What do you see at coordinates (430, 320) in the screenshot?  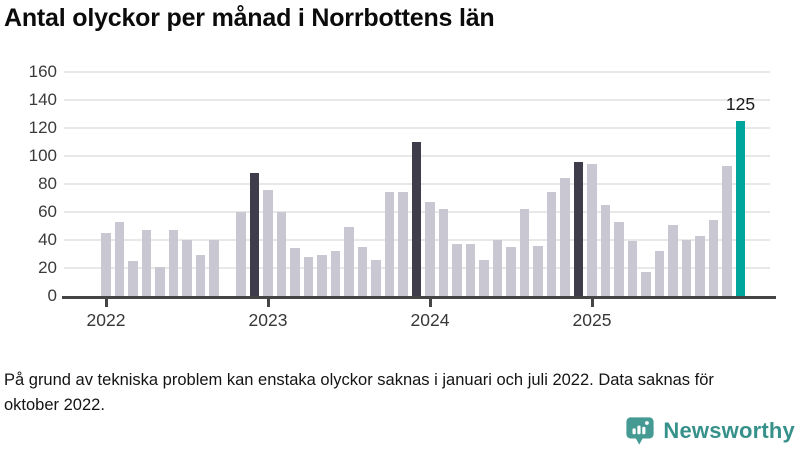 I see `x-axis-label-2024: 2024` at bounding box center [430, 320].